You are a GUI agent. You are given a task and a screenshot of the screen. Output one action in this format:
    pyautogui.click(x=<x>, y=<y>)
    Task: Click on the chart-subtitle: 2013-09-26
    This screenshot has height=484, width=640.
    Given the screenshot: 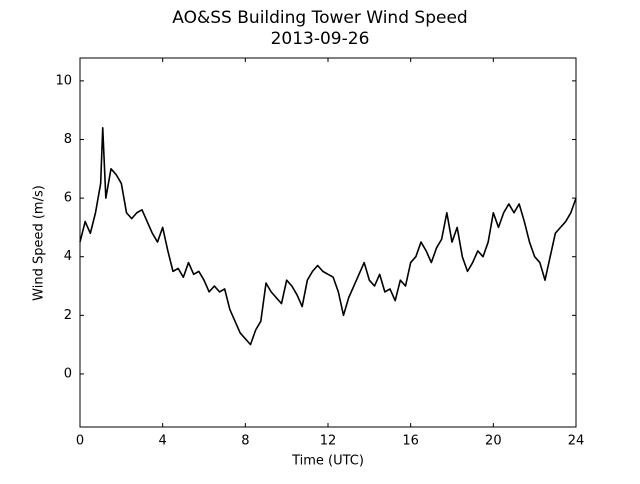 What is the action you would take?
    pyautogui.click(x=320, y=39)
    